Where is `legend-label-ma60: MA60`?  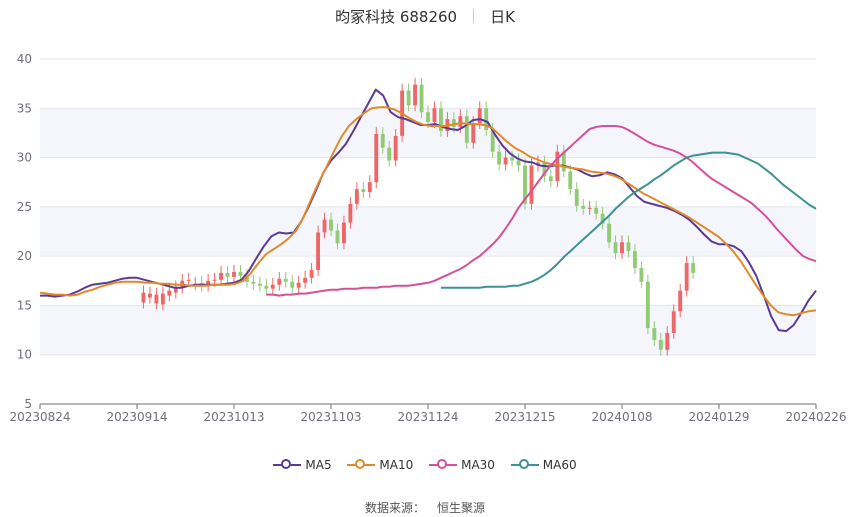 legend-label-ma60: MA60 is located at coordinates (559, 465).